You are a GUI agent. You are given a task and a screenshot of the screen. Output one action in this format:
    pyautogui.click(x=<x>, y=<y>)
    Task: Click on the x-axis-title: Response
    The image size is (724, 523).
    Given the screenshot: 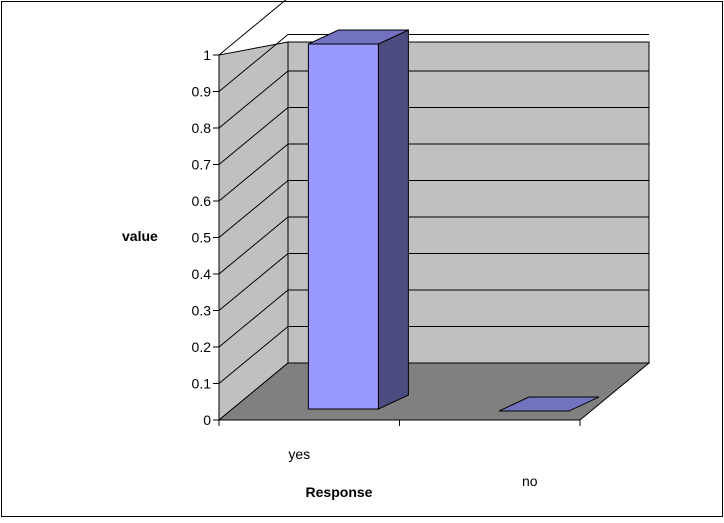 What is the action you would take?
    pyautogui.click(x=339, y=492)
    